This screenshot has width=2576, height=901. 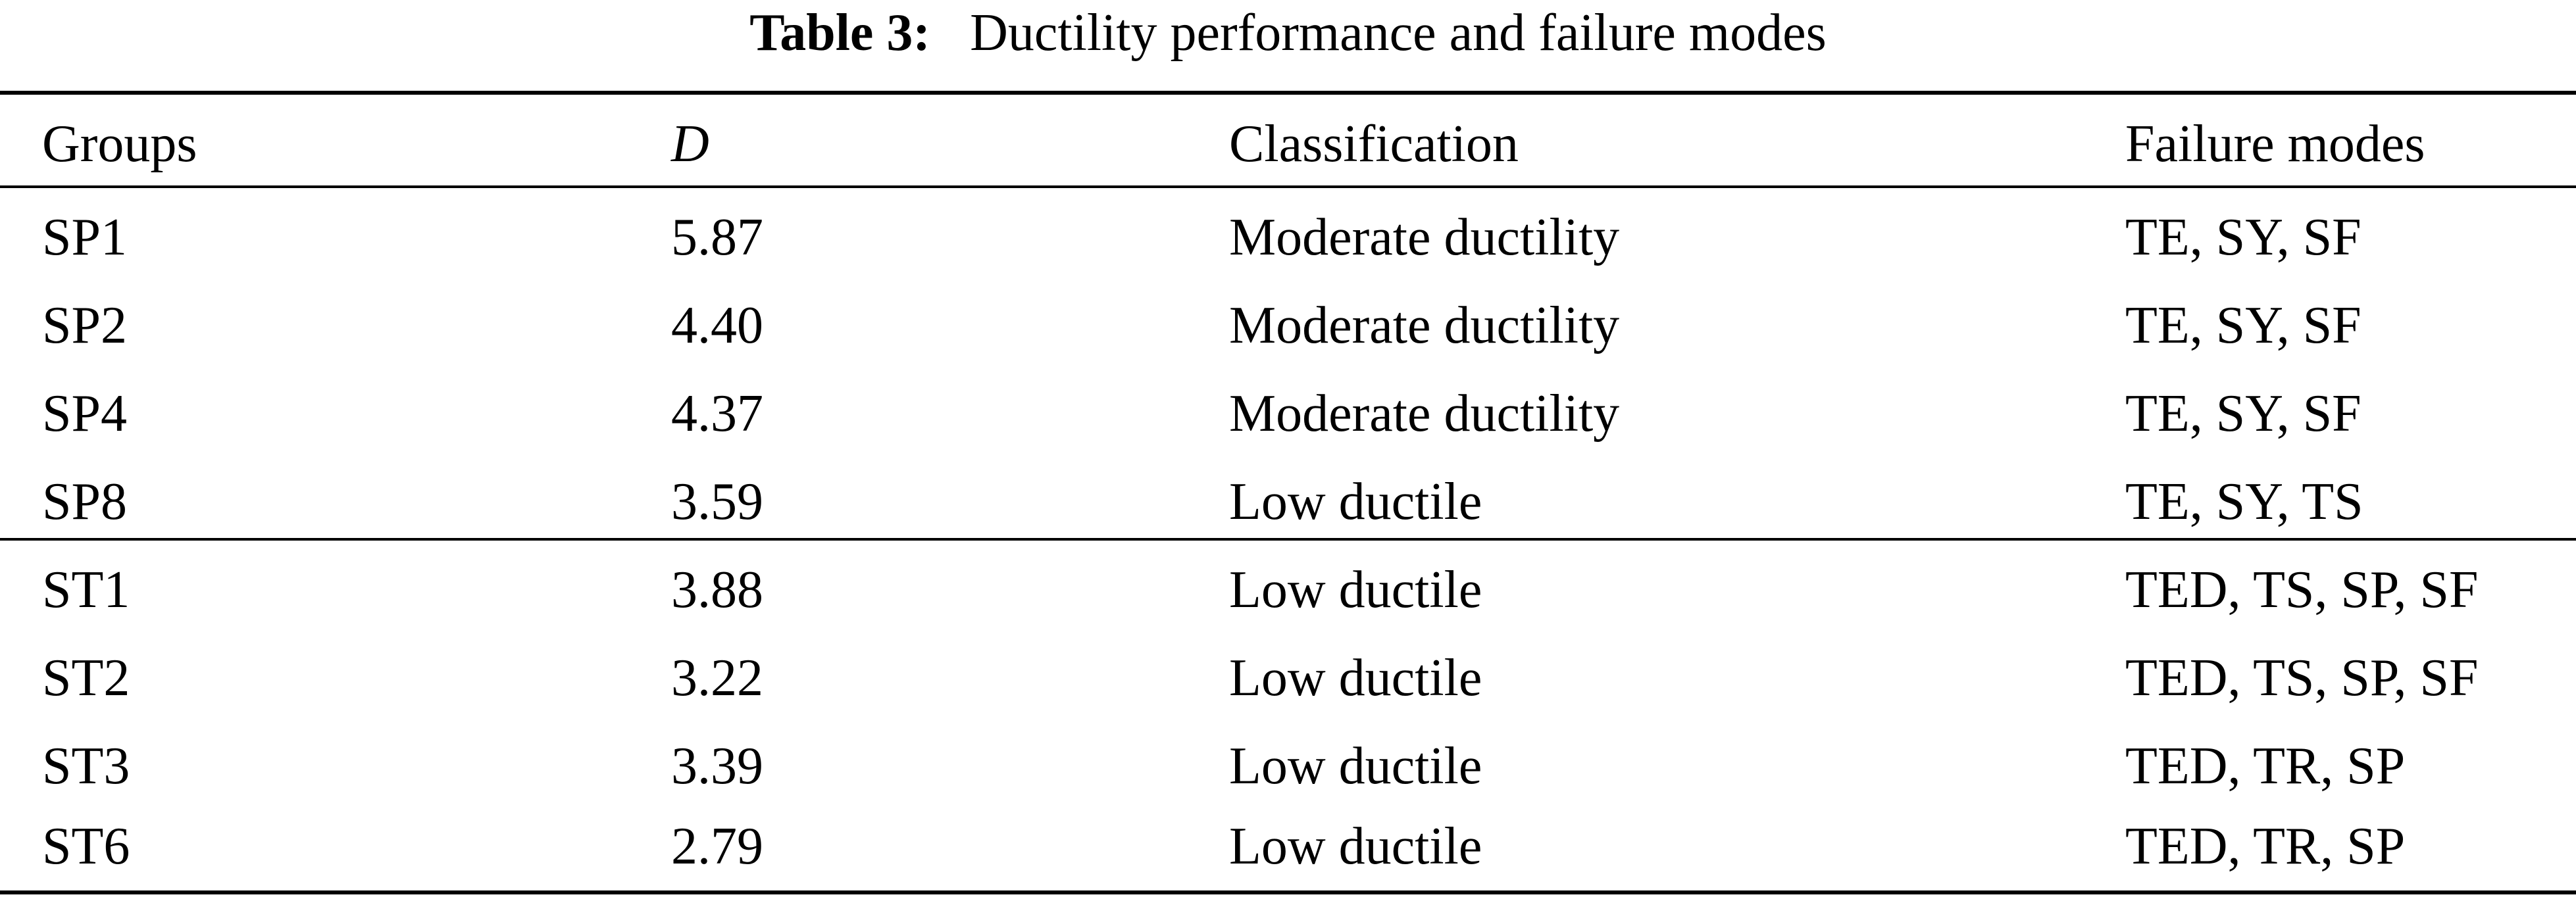 What do you see at coordinates (717, 326) in the screenshot?
I see `cell-d: 4.40` at bounding box center [717, 326].